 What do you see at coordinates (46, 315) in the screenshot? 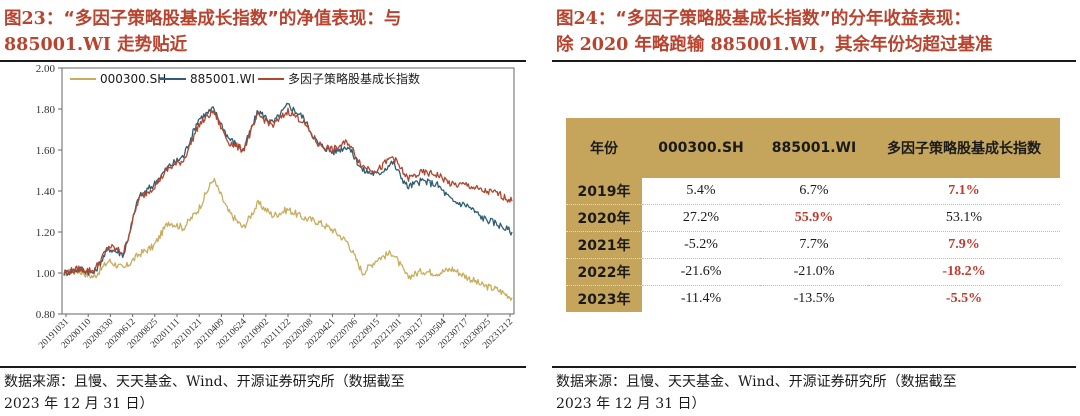
I see `y-tick-label: 0.80` at bounding box center [46, 315].